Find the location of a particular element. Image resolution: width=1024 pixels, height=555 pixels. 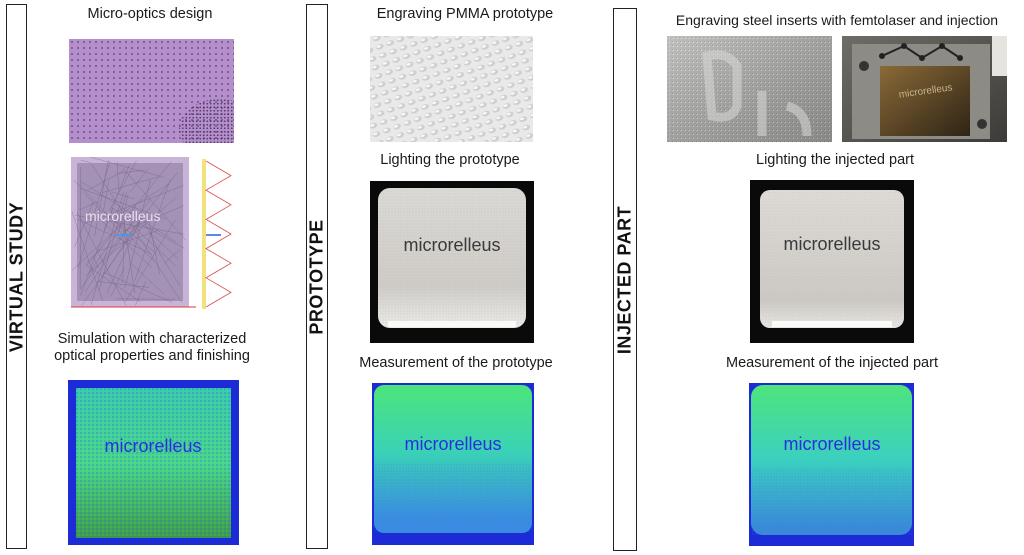

engraving-pmma-caption: Engraving PMMA prototype is located at coordinates (465, 14).